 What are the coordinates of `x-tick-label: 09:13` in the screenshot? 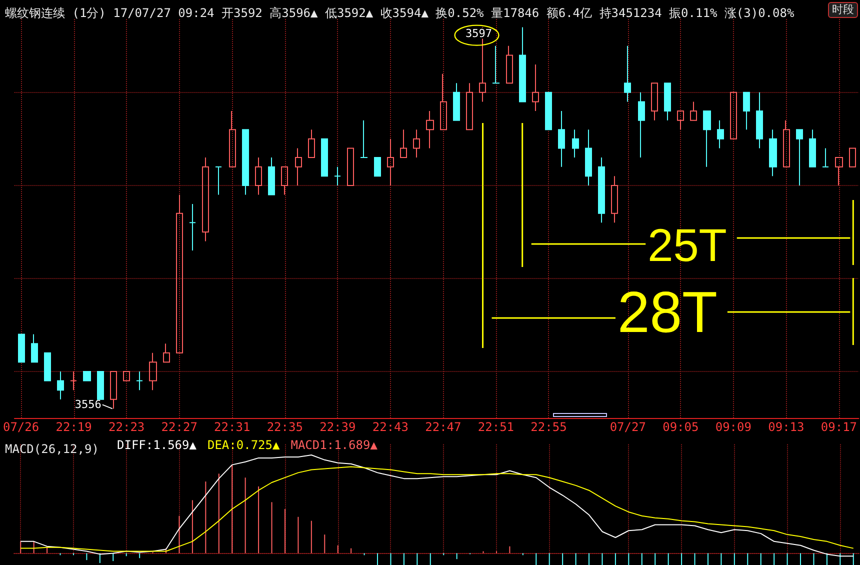 It's located at (786, 427).